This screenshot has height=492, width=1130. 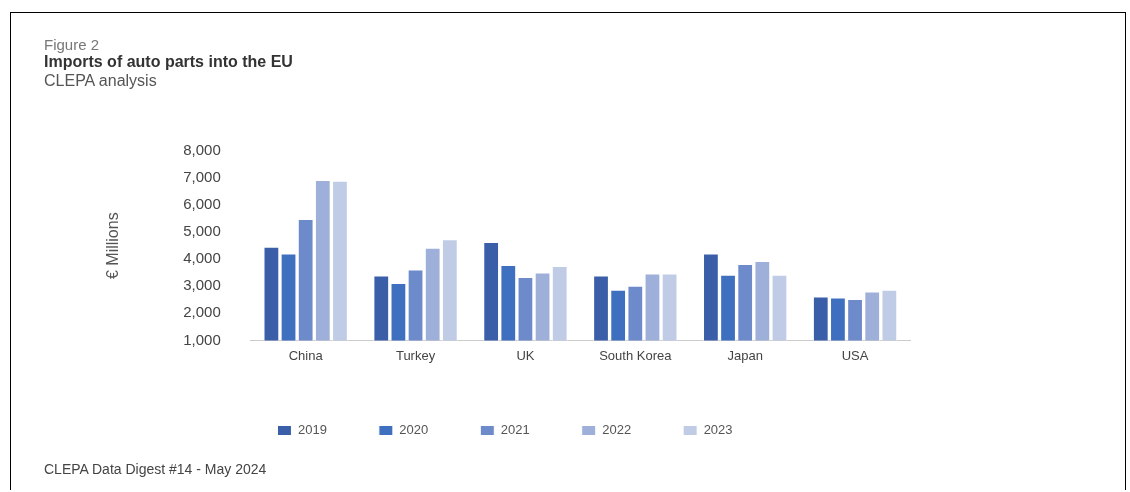 I want to click on x-tick-label: USA, so click(x=855, y=355).